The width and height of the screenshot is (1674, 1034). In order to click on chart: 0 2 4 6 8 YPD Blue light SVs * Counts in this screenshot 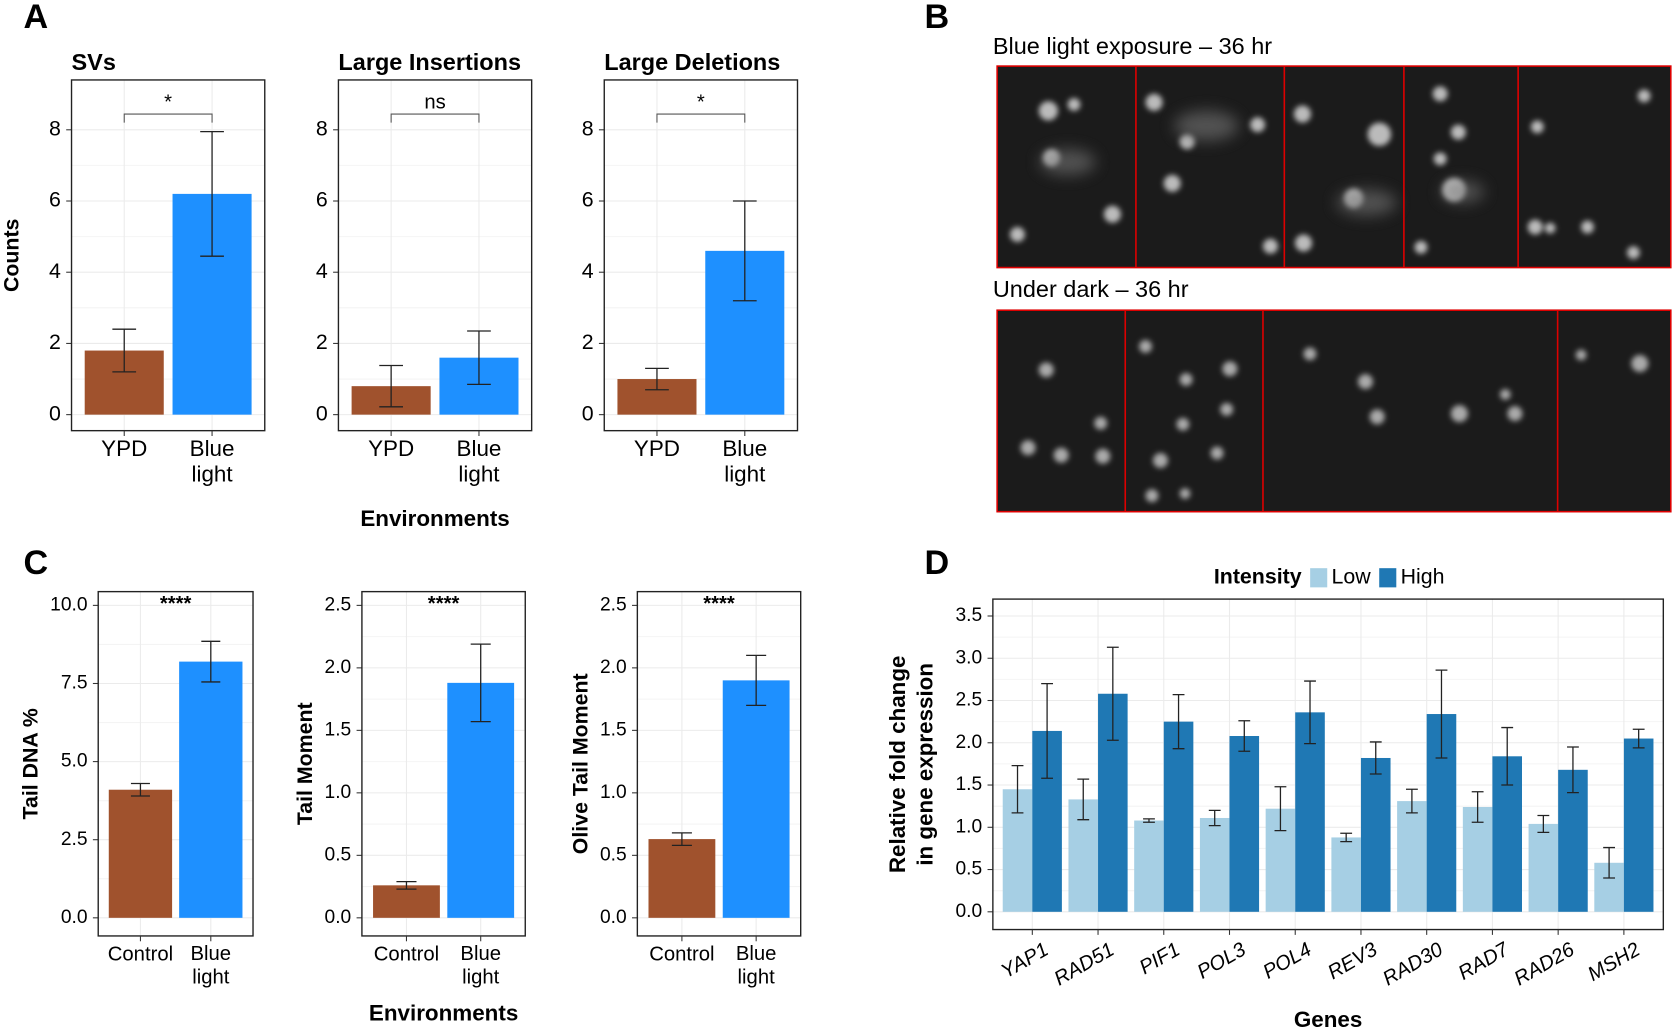, I will do `click(133, 268)`.